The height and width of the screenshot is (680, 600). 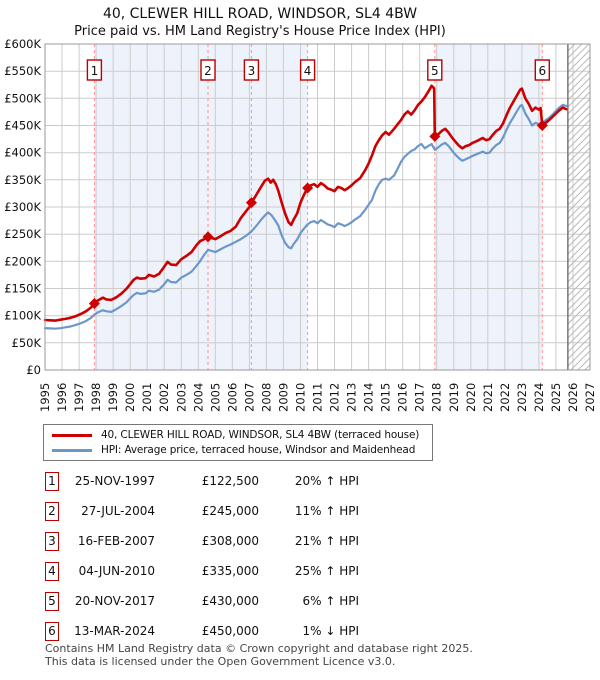 What do you see at coordinates (573, 397) in the screenshot?
I see `x-tick-label: 2026` at bounding box center [573, 397].